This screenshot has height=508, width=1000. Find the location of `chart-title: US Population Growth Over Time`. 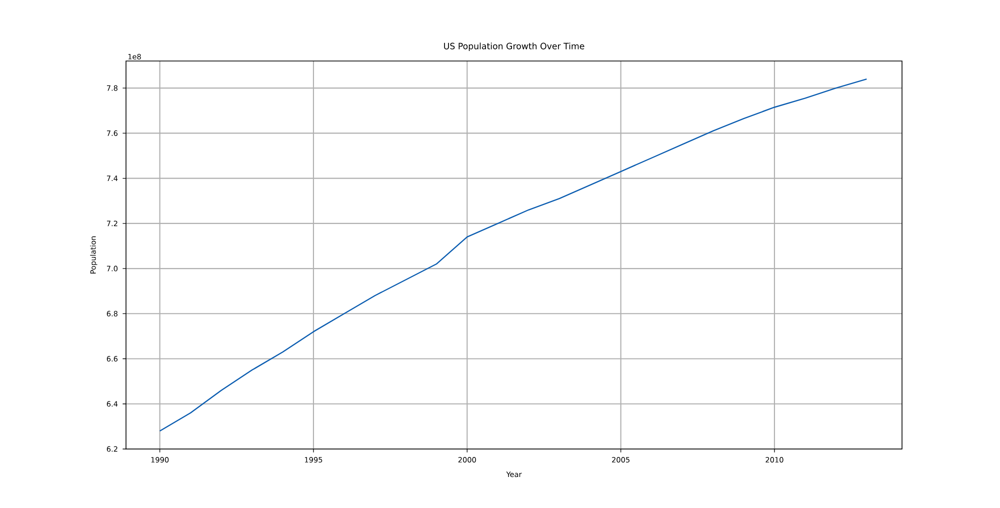

chart-title: US Population Growth Over Time is located at coordinates (514, 46).